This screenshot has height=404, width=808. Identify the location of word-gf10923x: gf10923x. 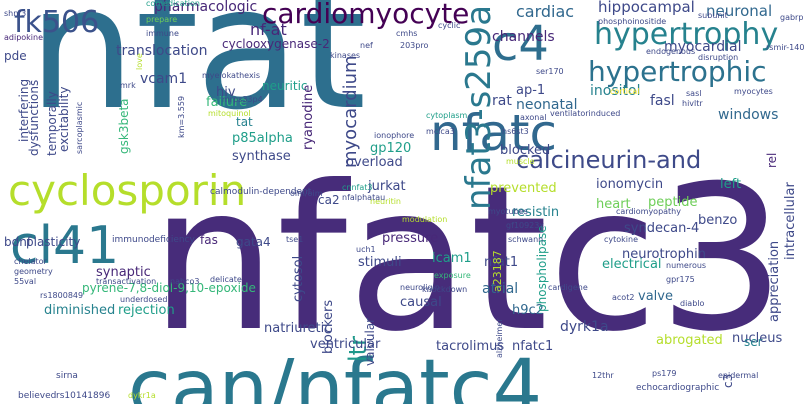
(525, 225).